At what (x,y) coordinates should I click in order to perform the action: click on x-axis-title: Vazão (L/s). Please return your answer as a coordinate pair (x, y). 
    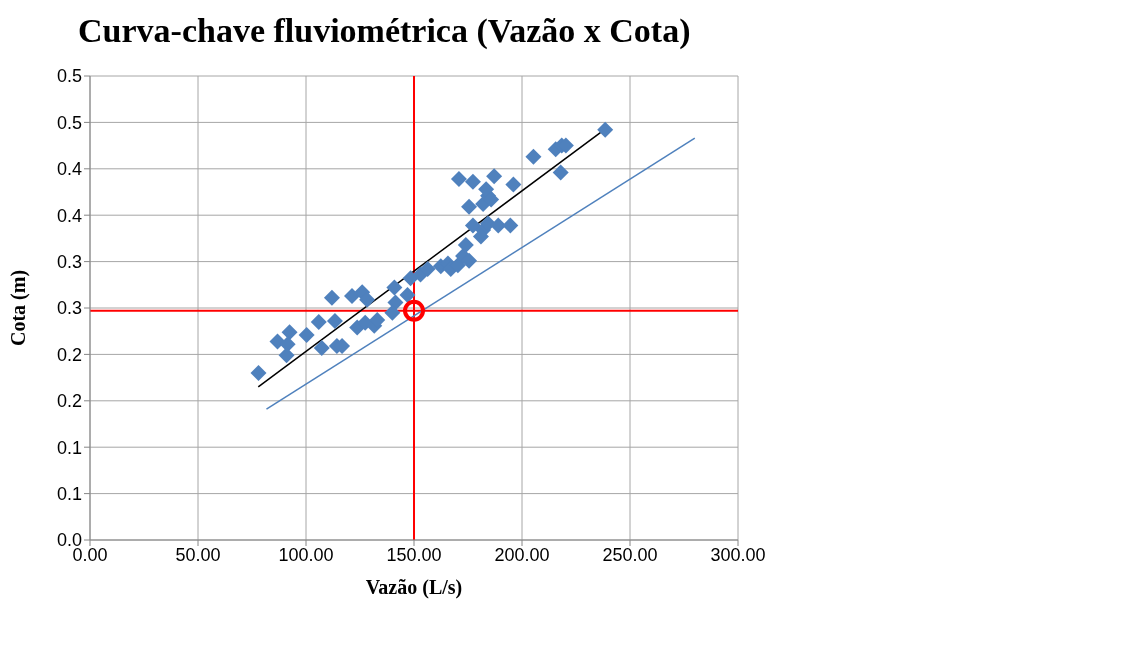
    Looking at the image, I should click on (414, 587).